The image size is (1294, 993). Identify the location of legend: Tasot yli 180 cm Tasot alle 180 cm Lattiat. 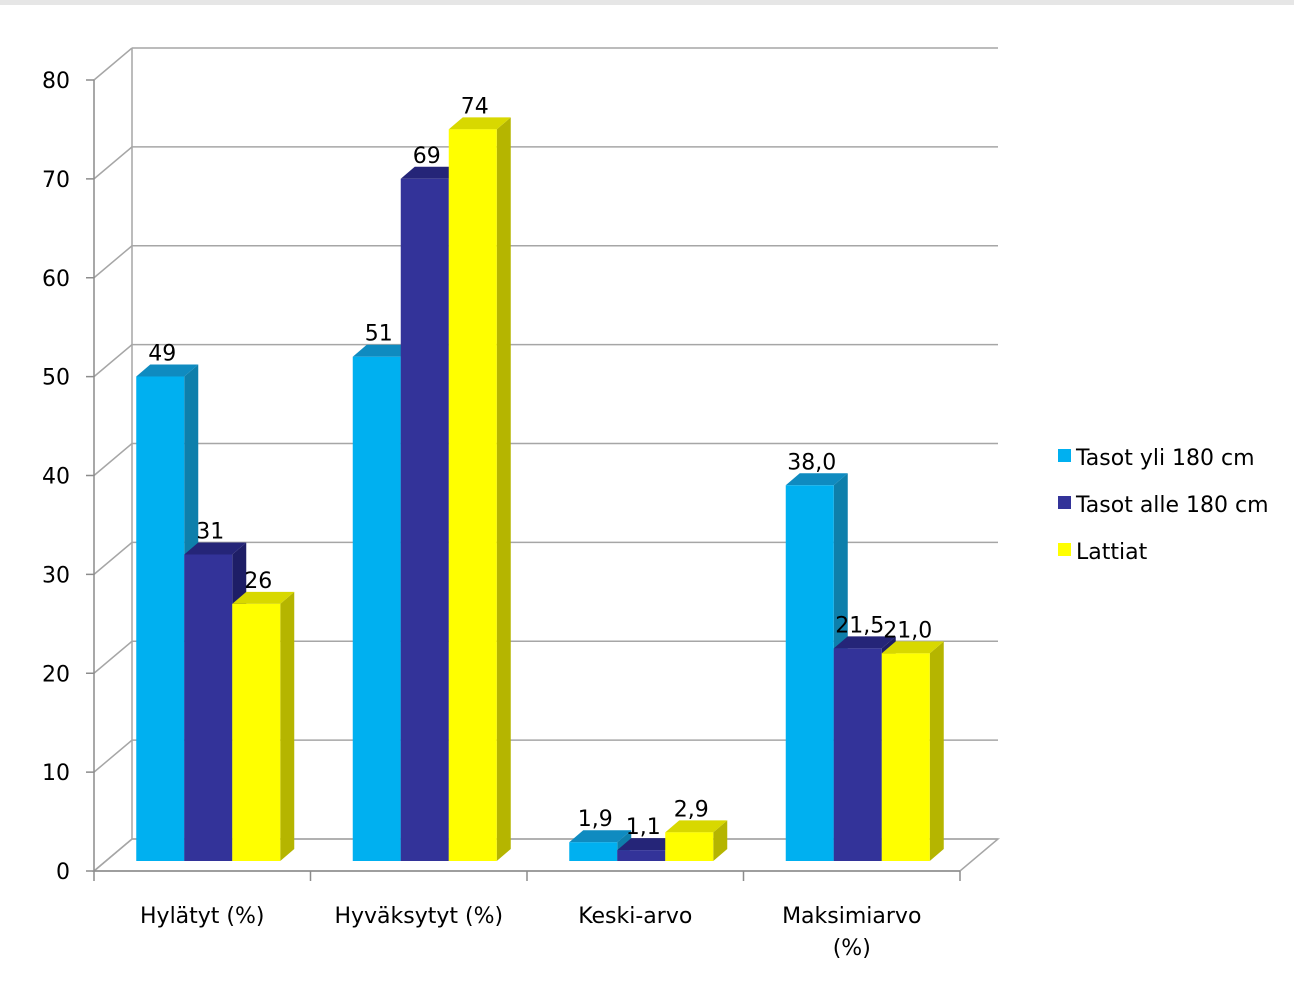
(1163, 505).